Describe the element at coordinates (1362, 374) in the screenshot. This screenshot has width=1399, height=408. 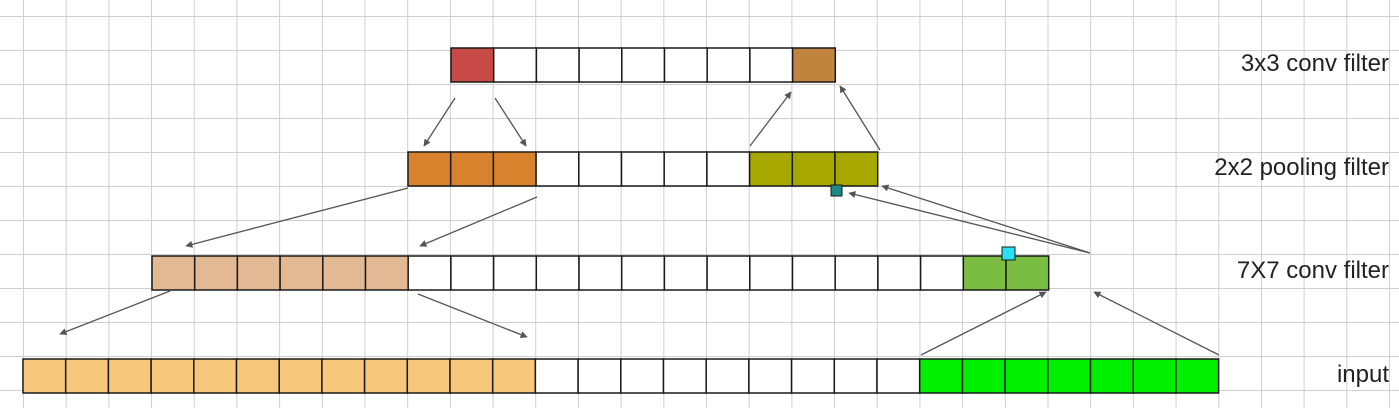
I see `input-label: input` at that location.